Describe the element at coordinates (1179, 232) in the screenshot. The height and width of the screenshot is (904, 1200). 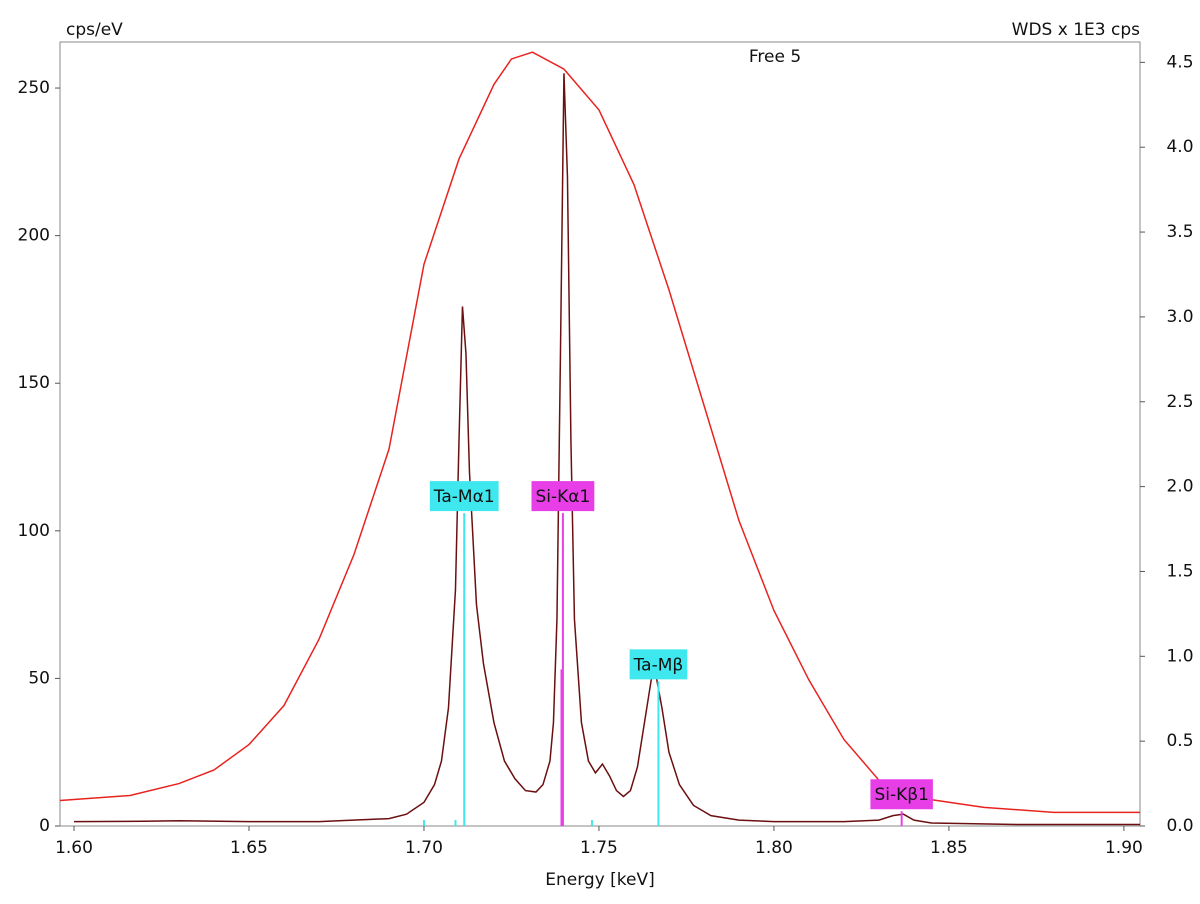
I see `y2-tick-label: 3.5` at that location.